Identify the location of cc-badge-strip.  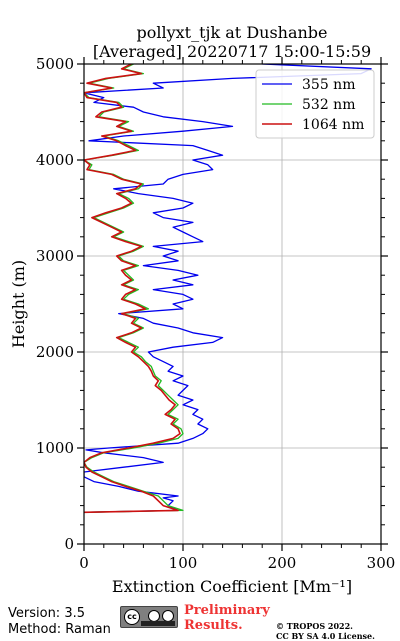
(158, 623).